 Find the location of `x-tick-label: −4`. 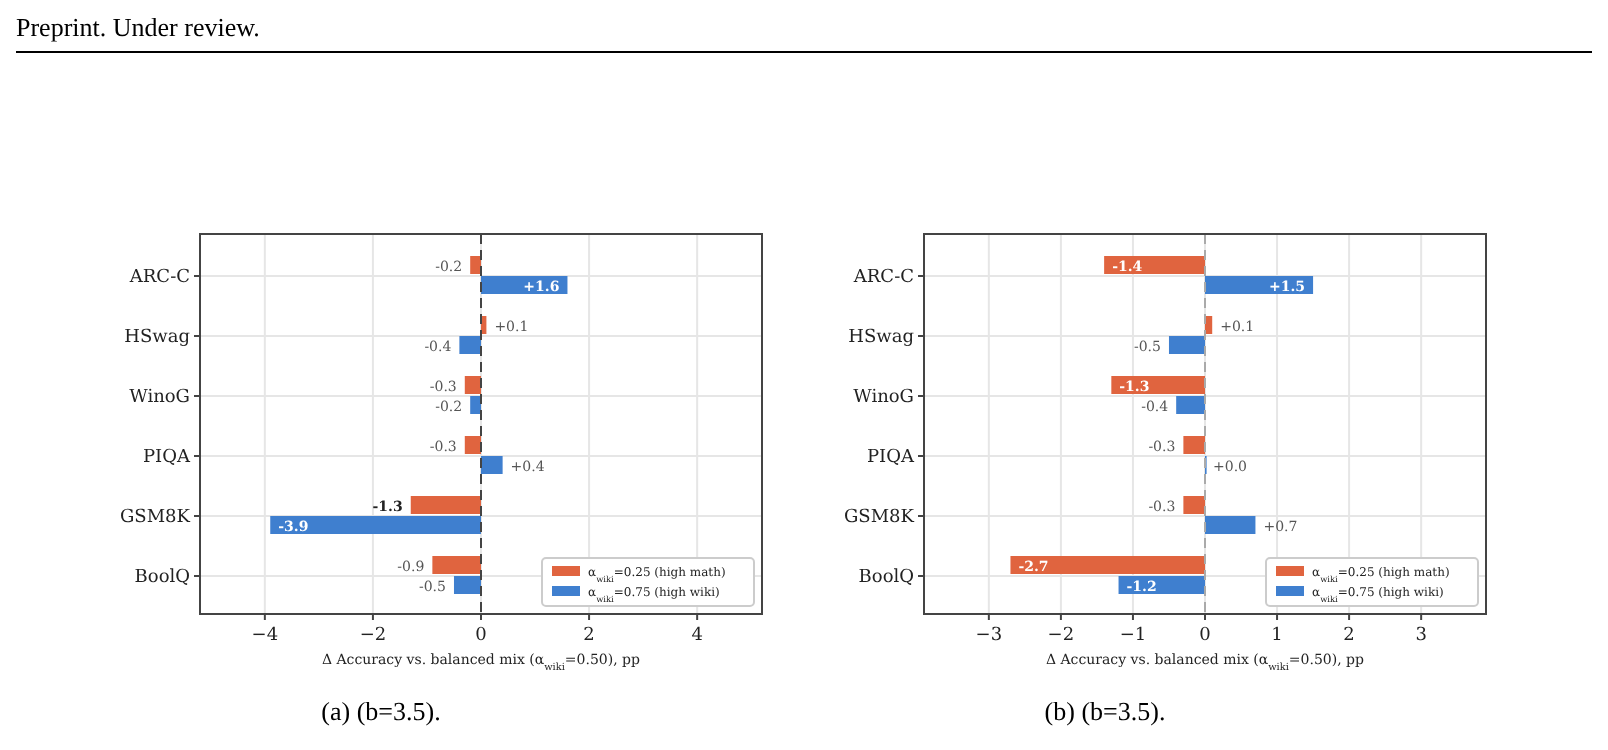

x-tick-label: −4 is located at coordinates (265, 636).